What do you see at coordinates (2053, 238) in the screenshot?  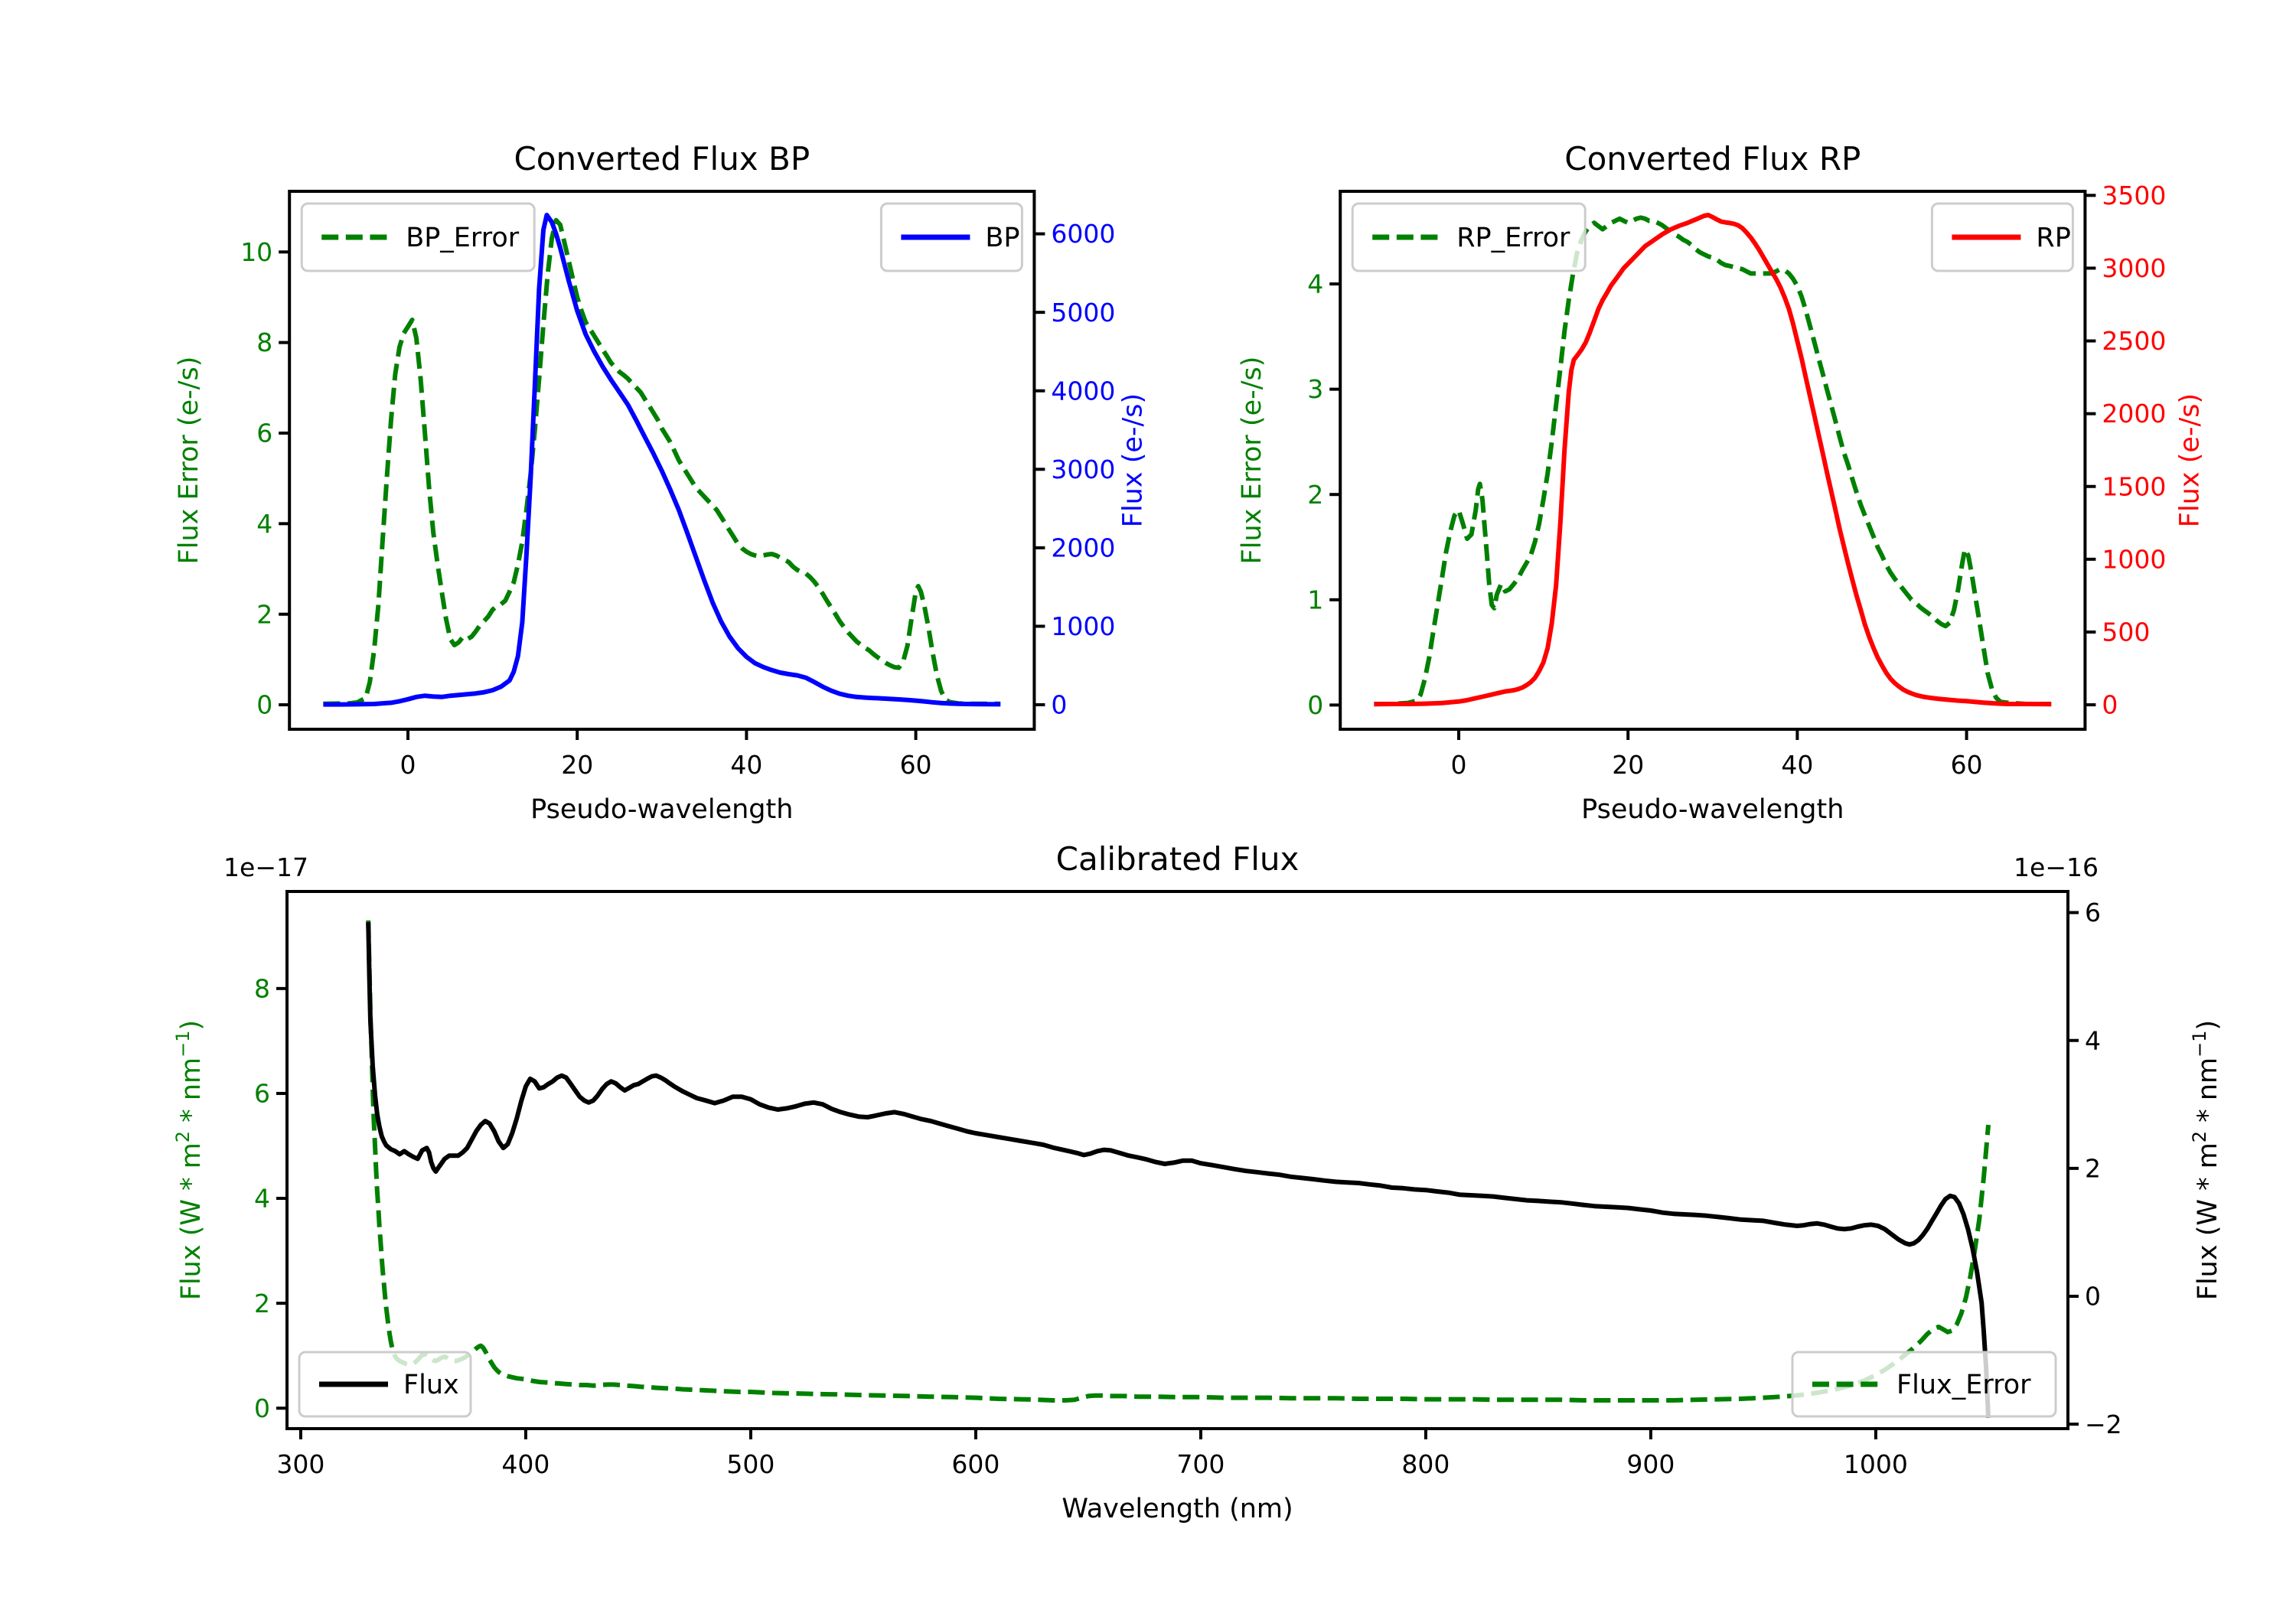 I see `legend-label: RP` at bounding box center [2053, 238].